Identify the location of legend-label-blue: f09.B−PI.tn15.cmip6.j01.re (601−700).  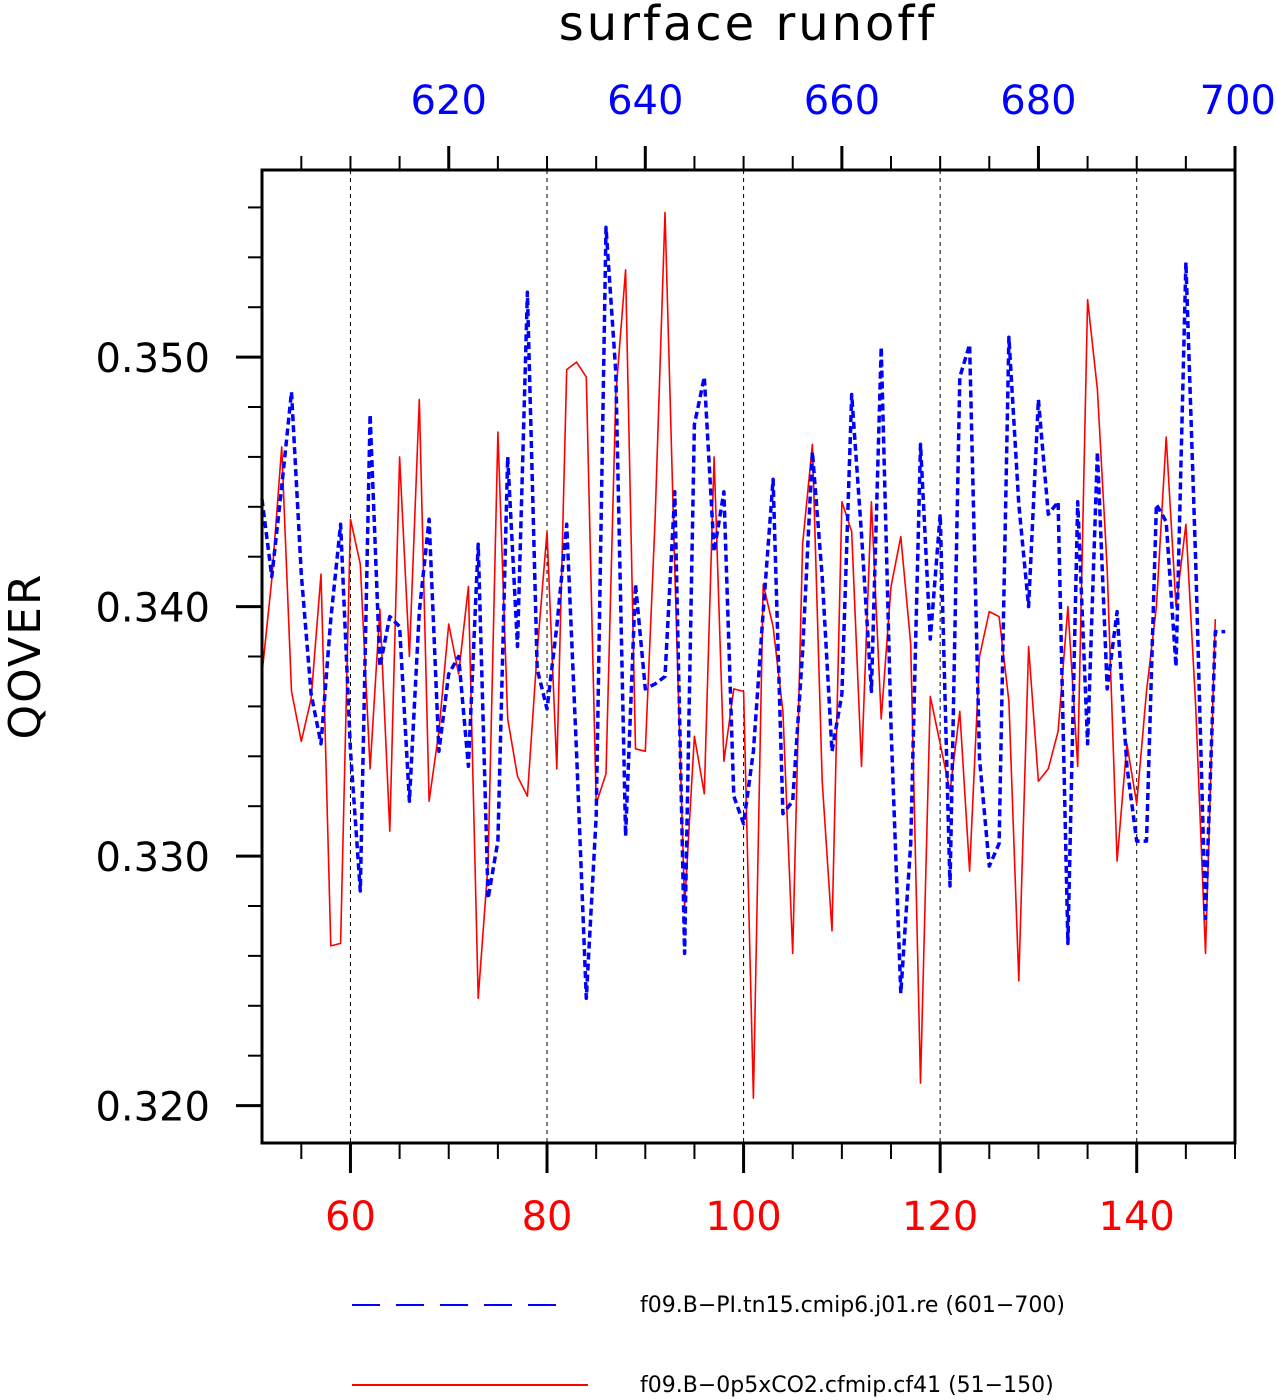
(852, 1305).